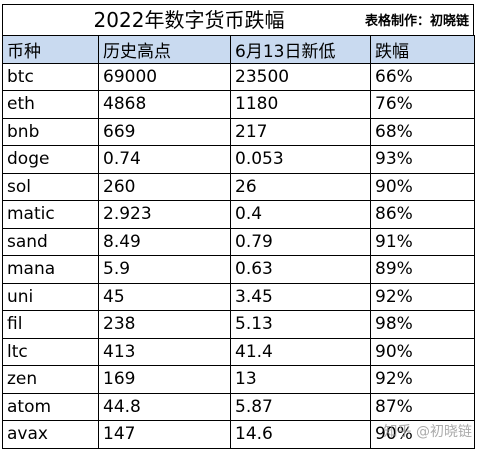 This screenshot has width=486, height=451. Describe the element at coordinates (427, 432) in the screenshot. I see `watermark: 知乎 @初晓链` at that location.